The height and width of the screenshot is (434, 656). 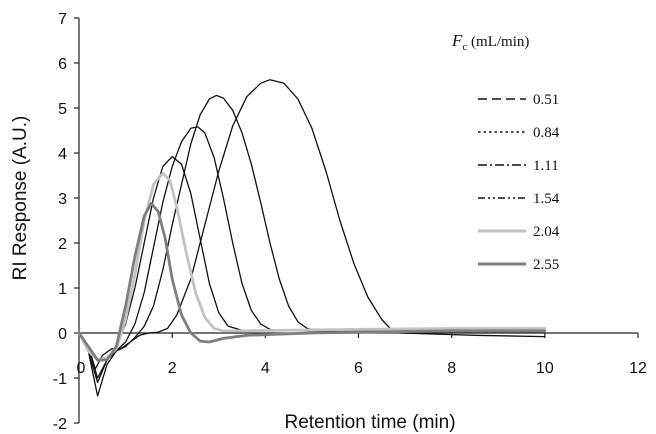 I want to click on x-tick-label: 12, so click(x=638, y=368).